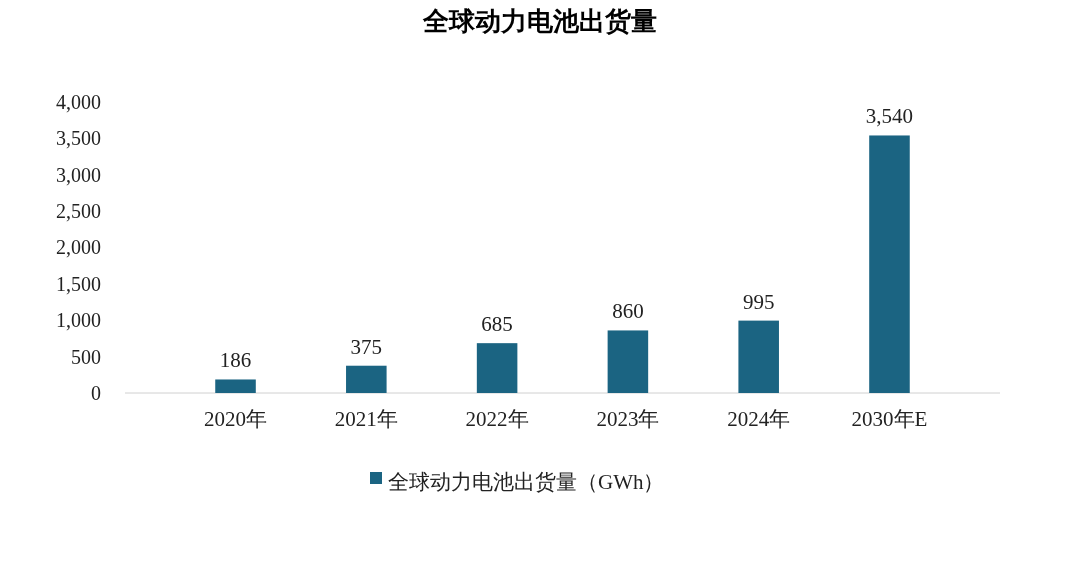  Describe the element at coordinates (236, 418) in the screenshot. I see `x-tick-label: 2020年` at that location.